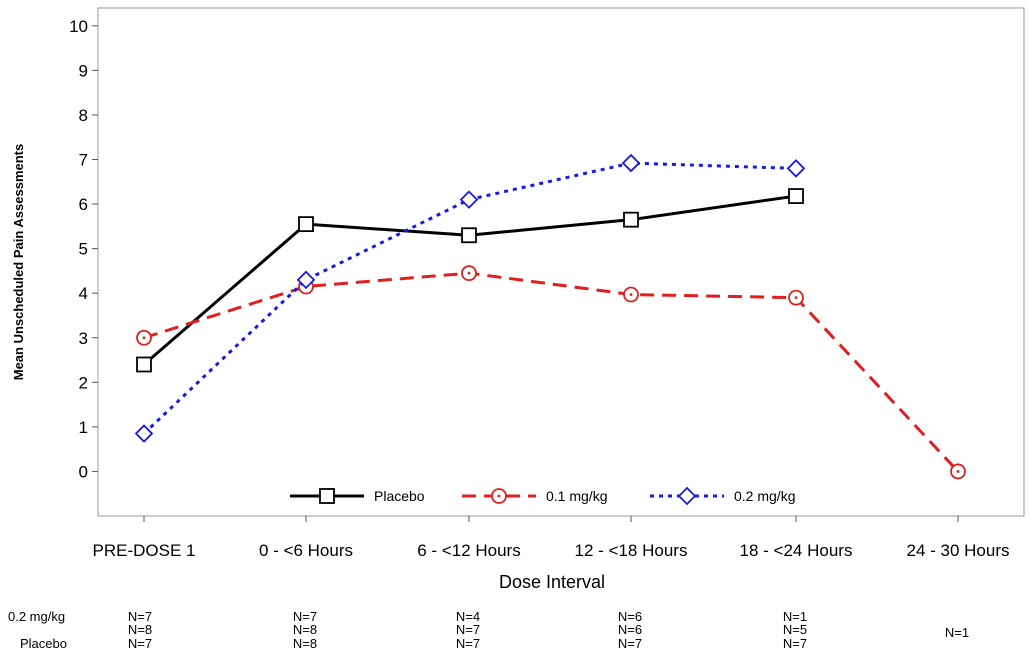 Image resolution: width=1029 pixels, height=663 pixels. I want to click on legend-label-placebo: Placebo, so click(399, 496).